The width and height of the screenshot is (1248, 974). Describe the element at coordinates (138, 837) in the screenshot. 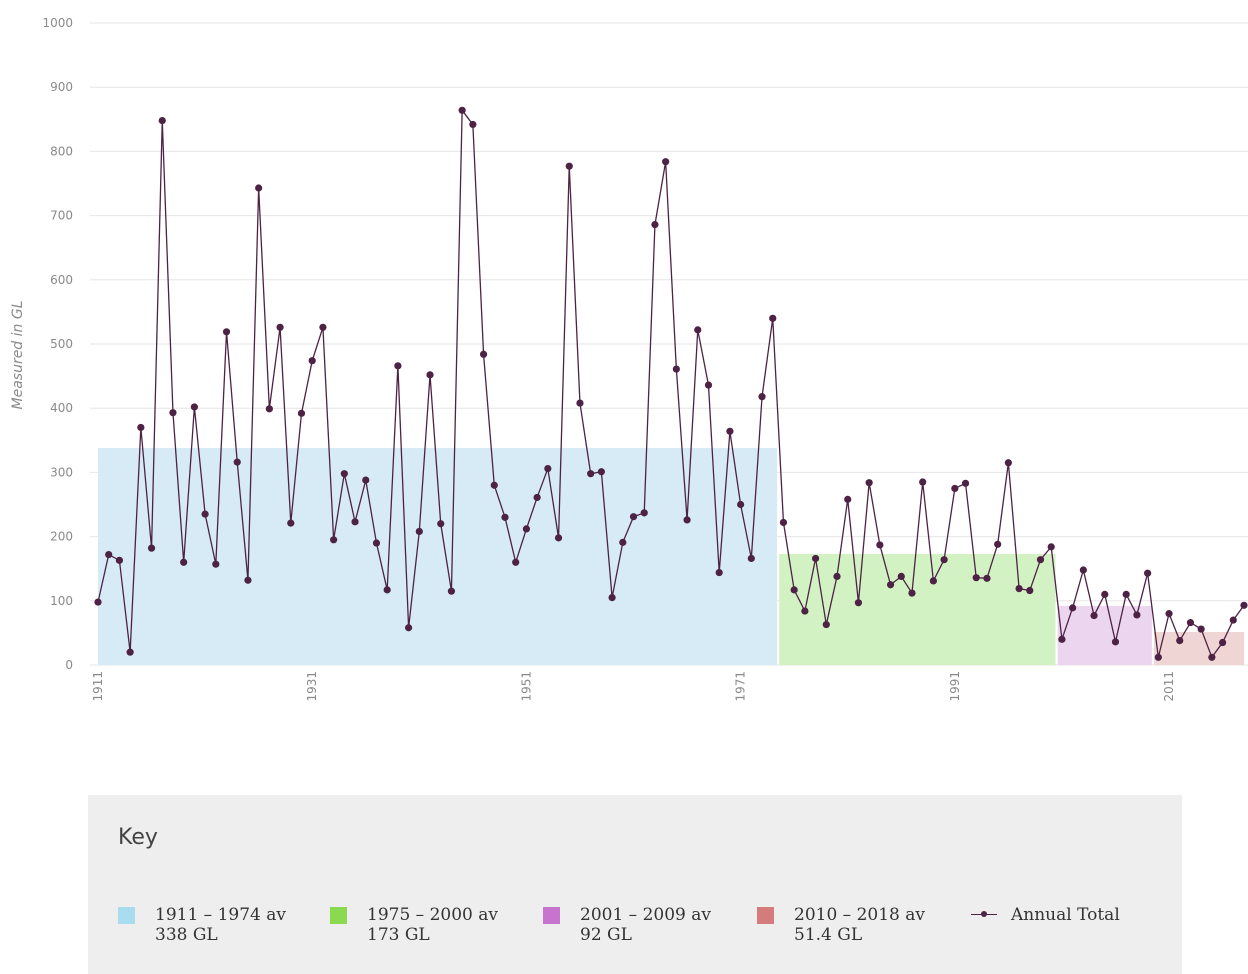

I see `legend-title: Key` at that location.